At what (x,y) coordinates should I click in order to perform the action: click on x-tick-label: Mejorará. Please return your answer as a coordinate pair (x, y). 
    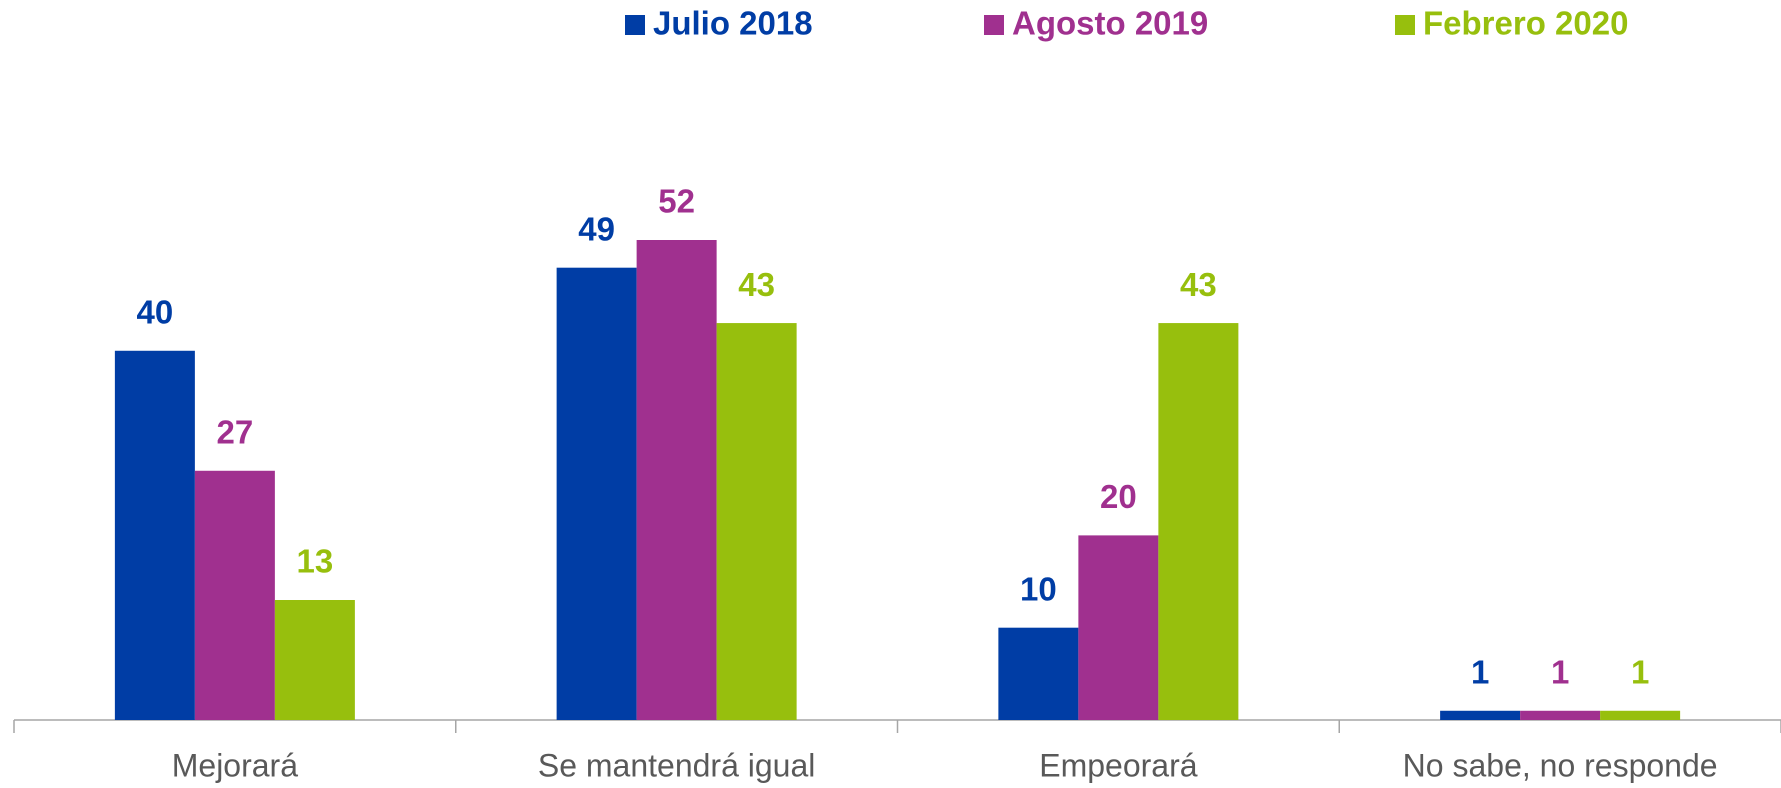
    Looking at the image, I should click on (235, 765).